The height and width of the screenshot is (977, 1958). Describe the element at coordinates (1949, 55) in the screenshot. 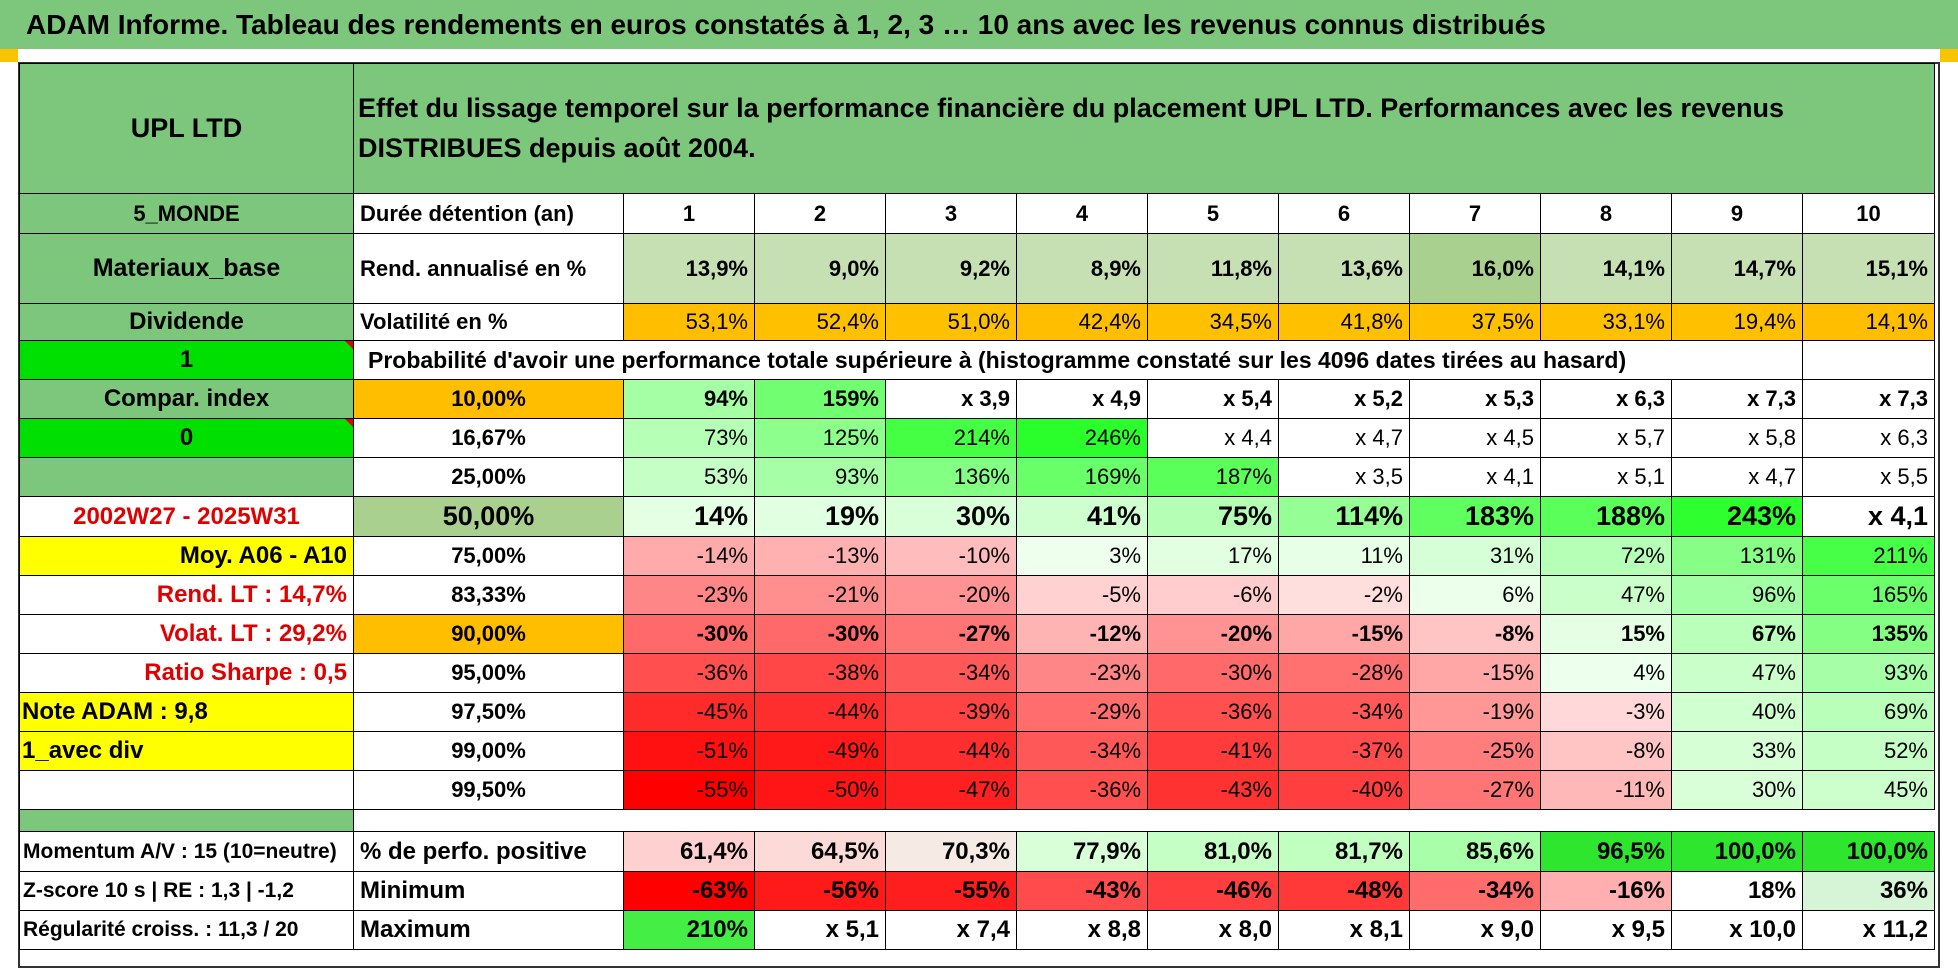

I see `corner-marker-right` at that location.